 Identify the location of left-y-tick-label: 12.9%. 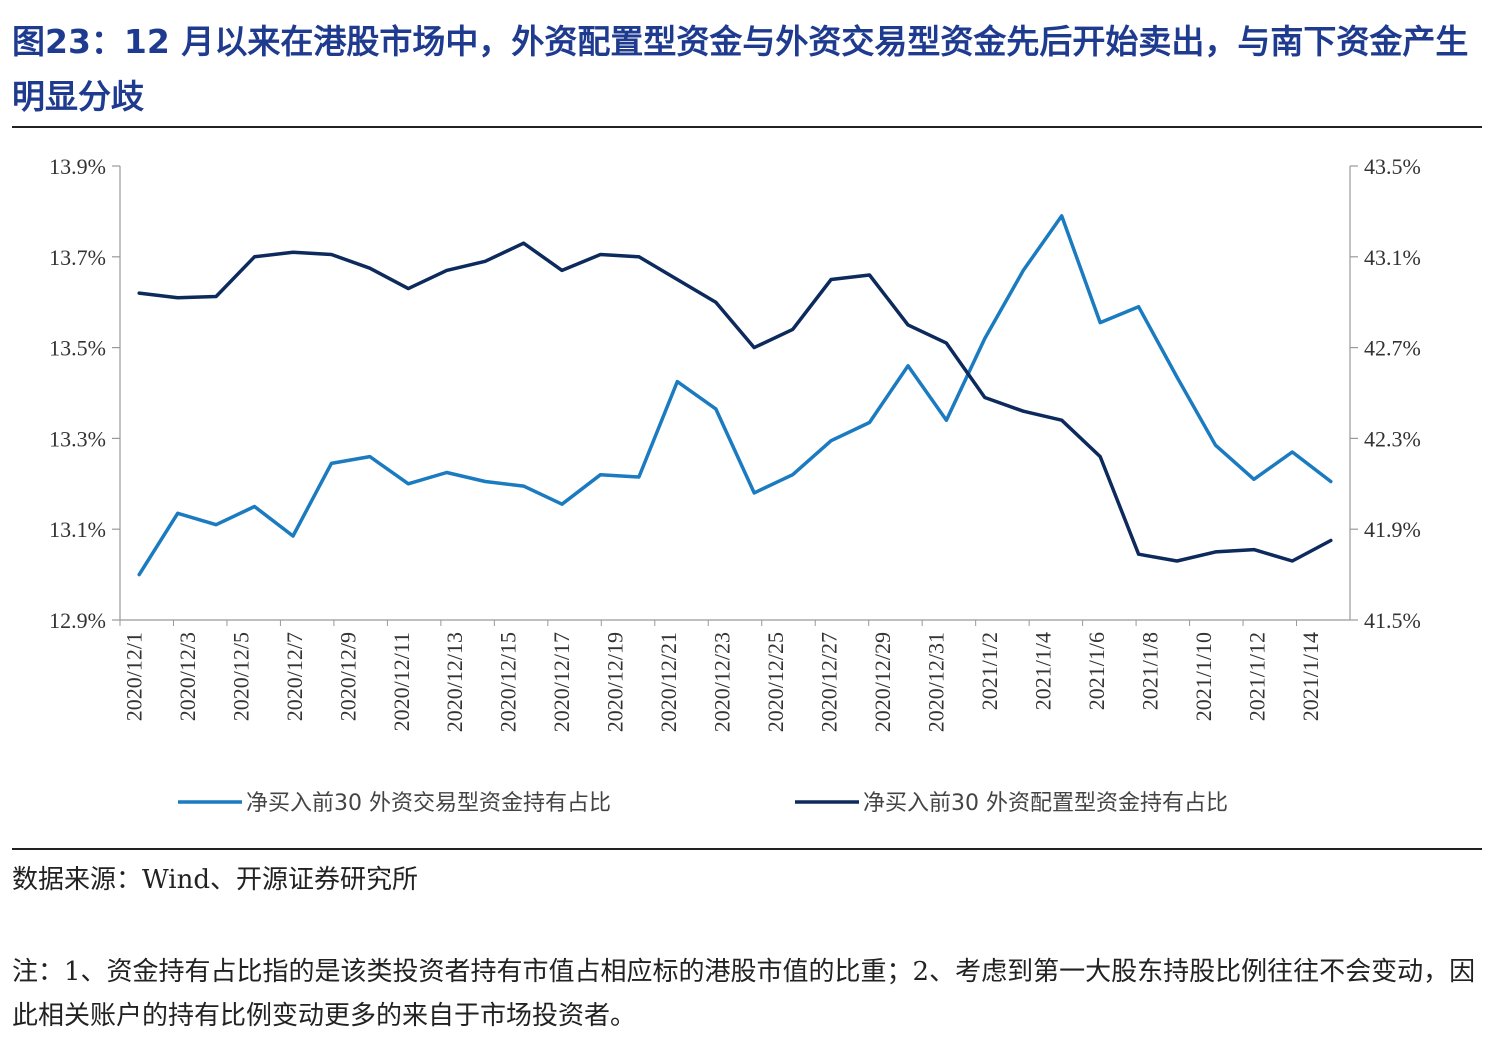
(77, 620).